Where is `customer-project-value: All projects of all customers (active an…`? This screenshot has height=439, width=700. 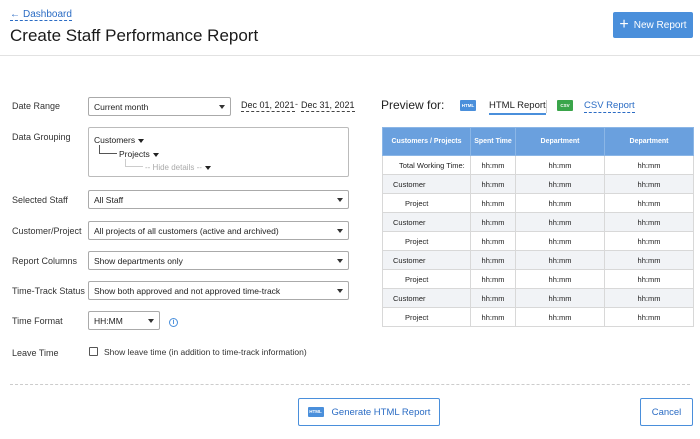
customer-project-value: All projects of all customers (active an… is located at coordinates (186, 230).